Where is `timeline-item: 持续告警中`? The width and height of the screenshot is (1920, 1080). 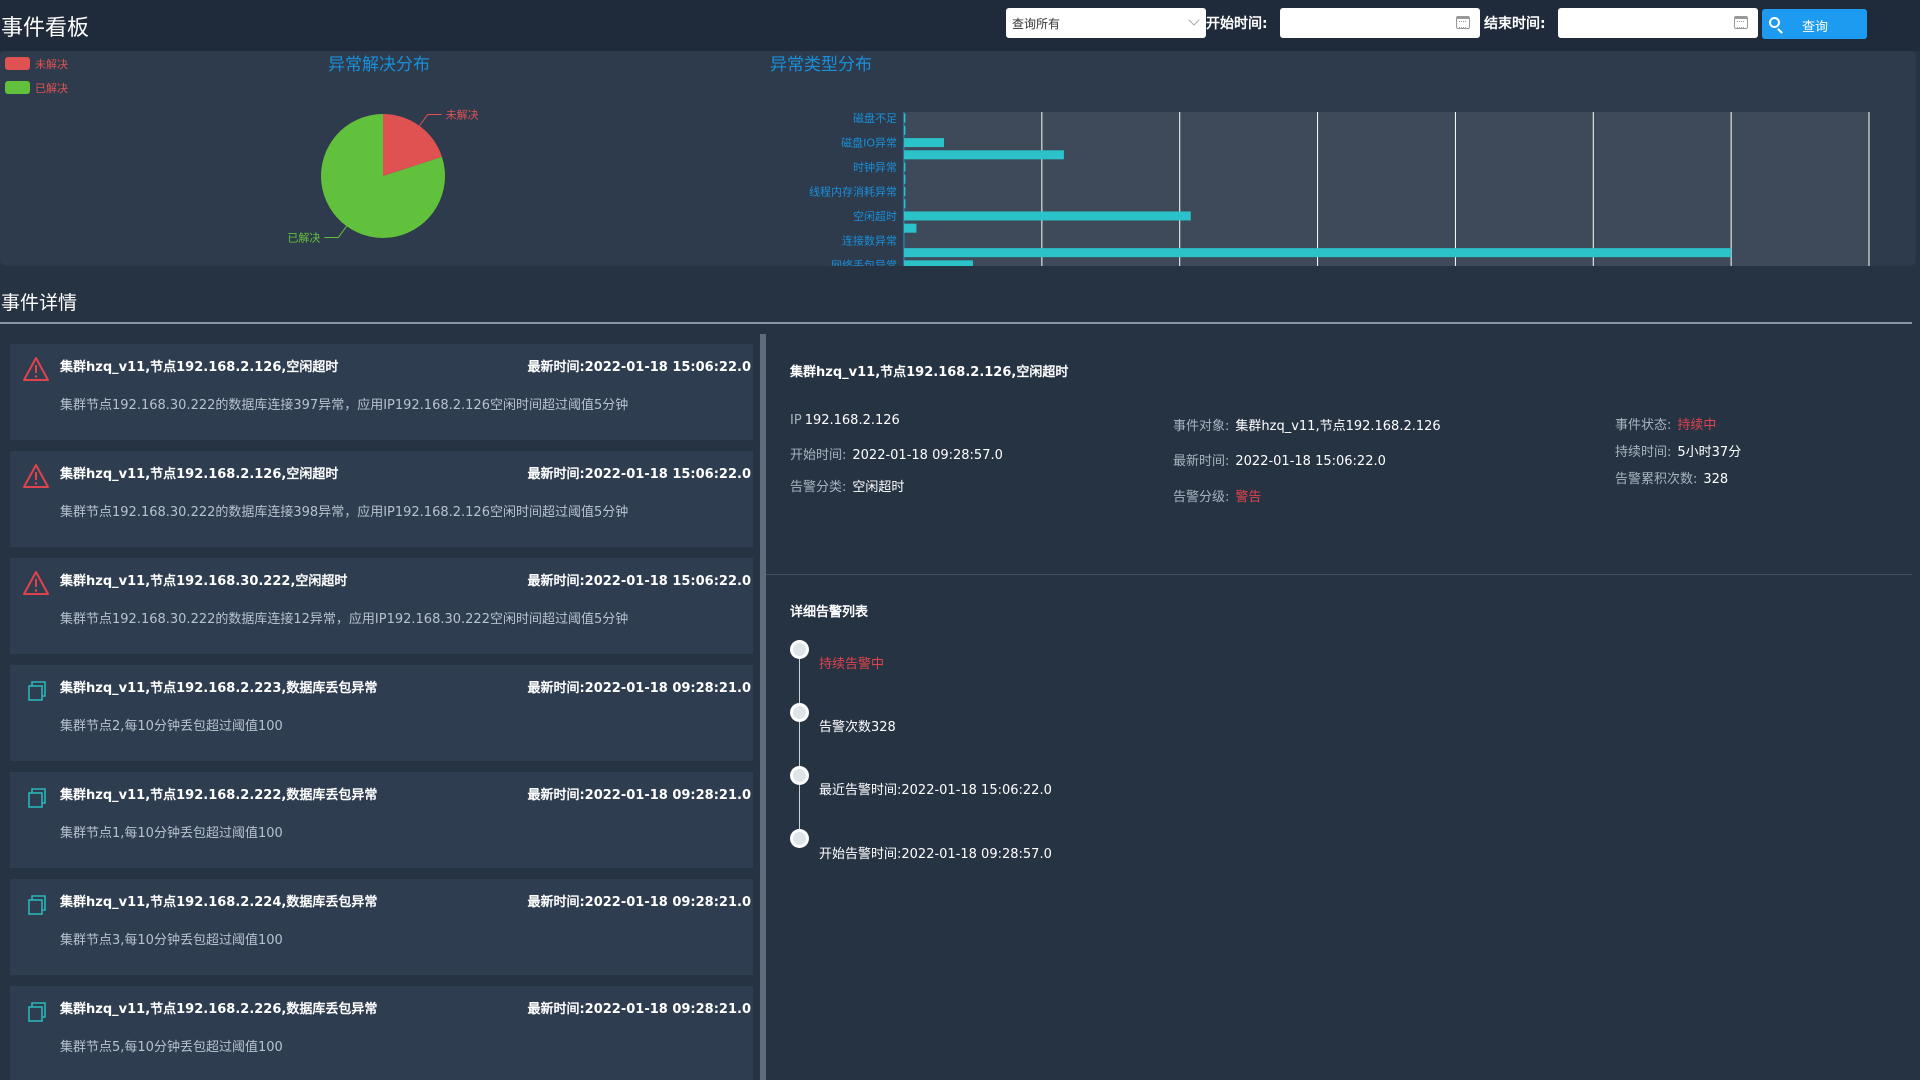 timeline-item: 持续告警中 is located at coordinates (852, 664).